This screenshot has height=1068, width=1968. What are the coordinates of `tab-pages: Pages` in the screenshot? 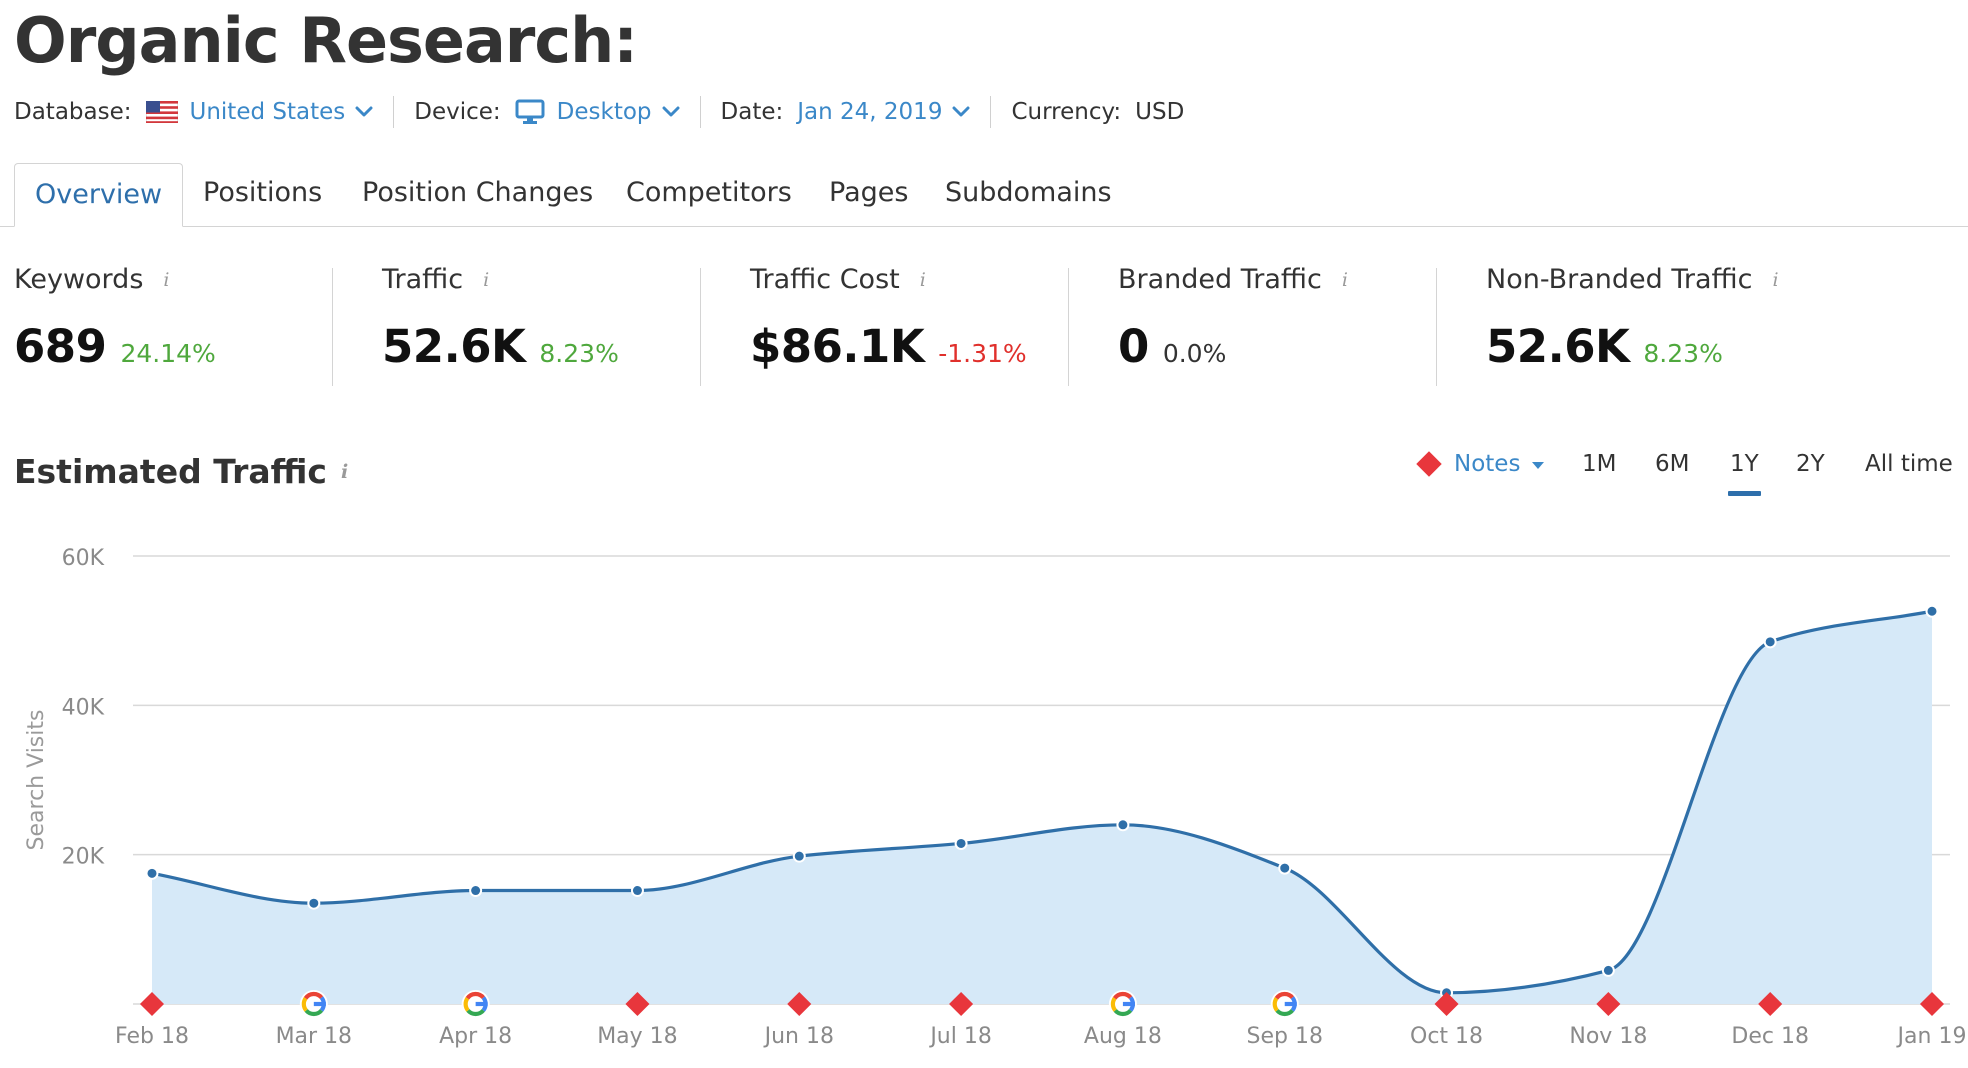 It's located at (869, 192).